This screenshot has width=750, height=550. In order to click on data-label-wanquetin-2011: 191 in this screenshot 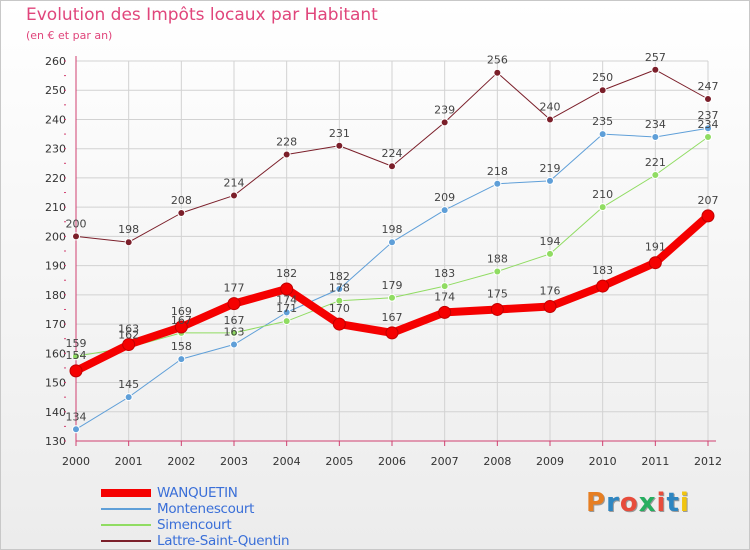, I will do `click(655, 247)`.